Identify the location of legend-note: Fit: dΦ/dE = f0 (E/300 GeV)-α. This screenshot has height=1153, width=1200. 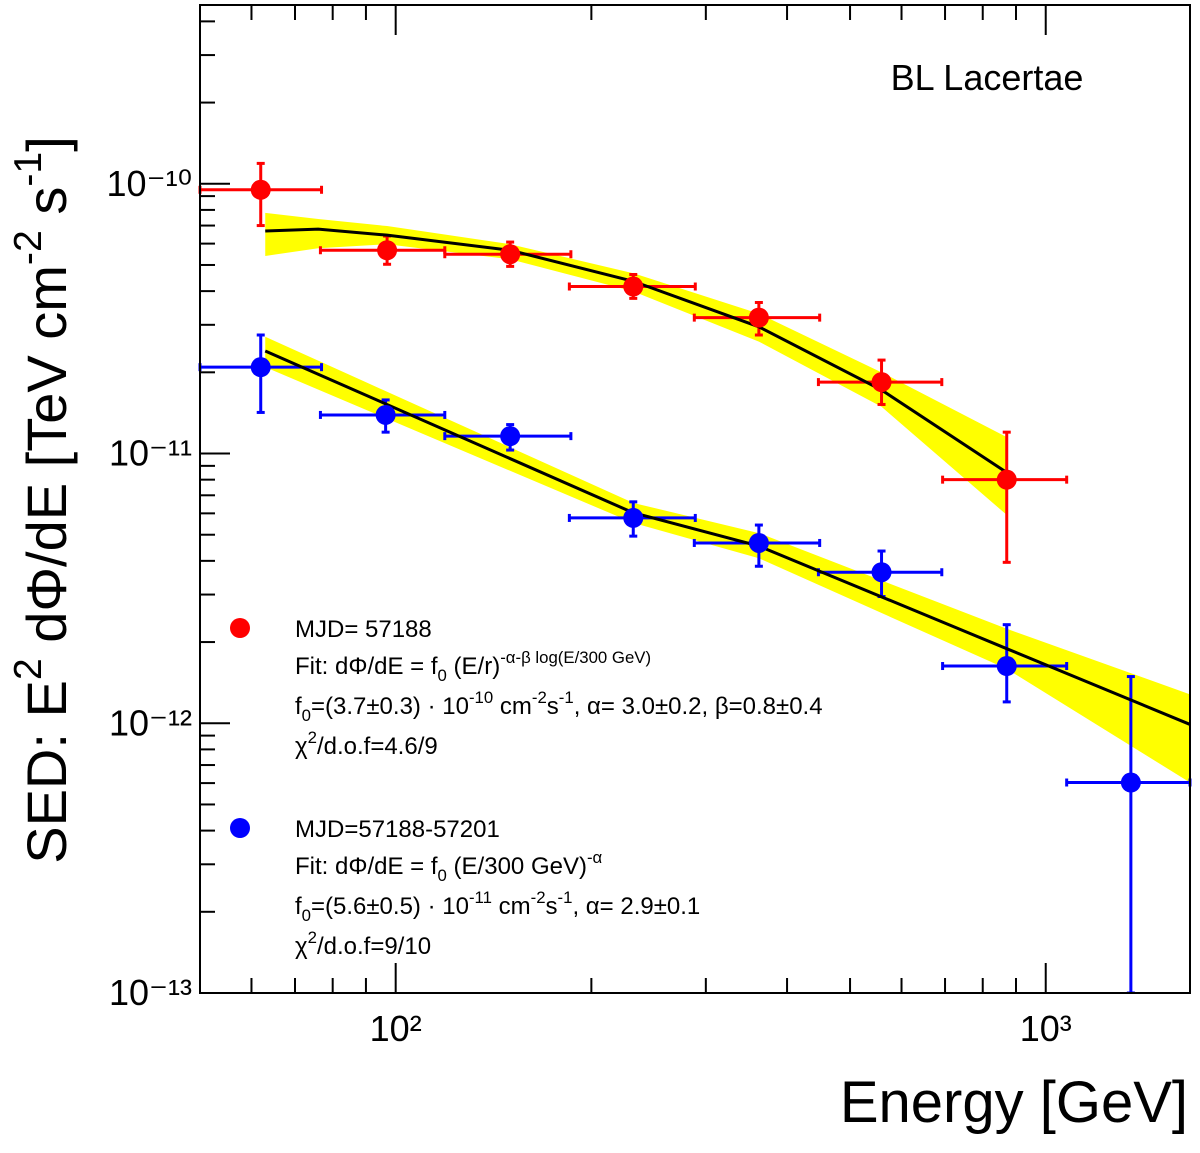
(449, 866).